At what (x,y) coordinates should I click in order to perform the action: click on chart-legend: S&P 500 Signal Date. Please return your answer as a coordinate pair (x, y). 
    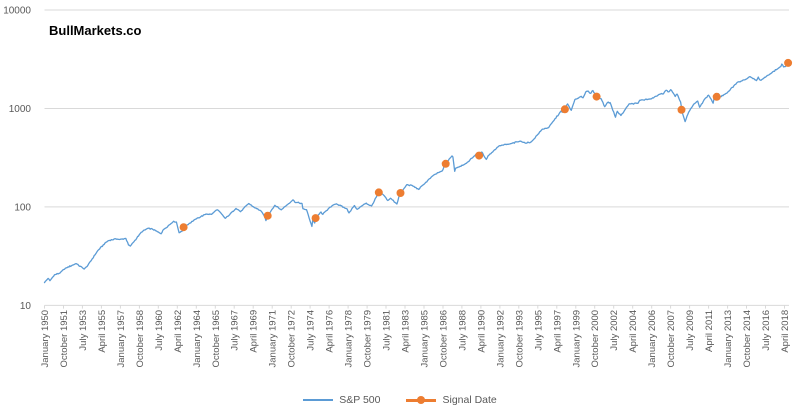
    Looking at the image, I should click on (400, 400).